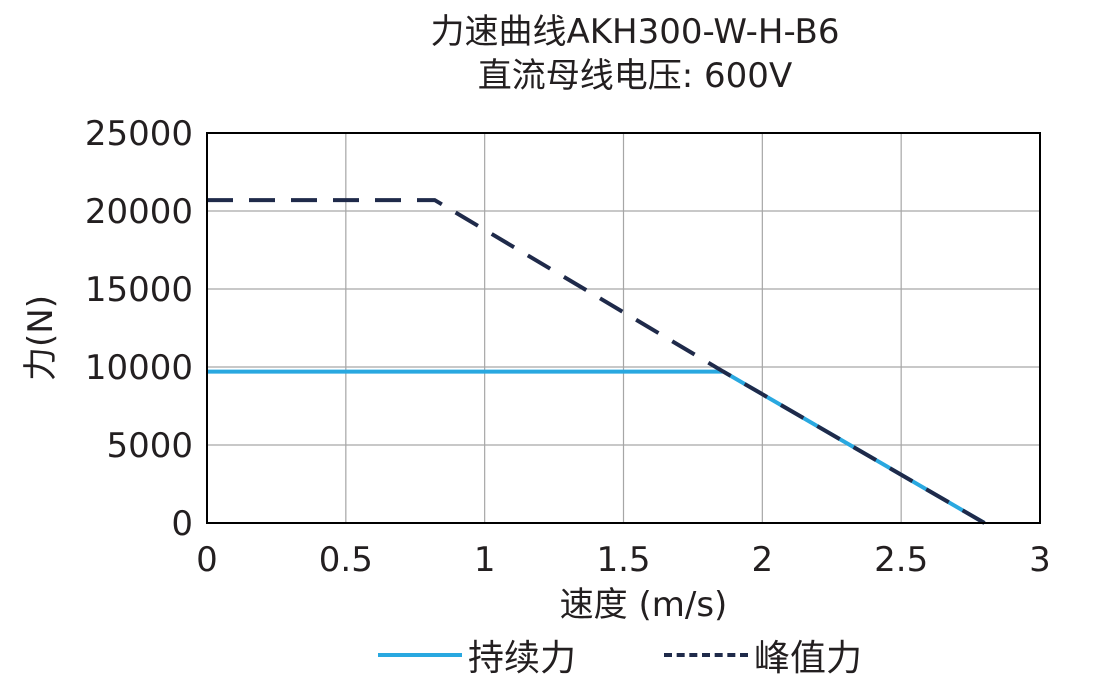 This screenshot has height=696, width=1104. What do you see at coordinates (139, 134) in the screenshot?
I see `y-tick-label: 25000` at bounding box center [139, 134].